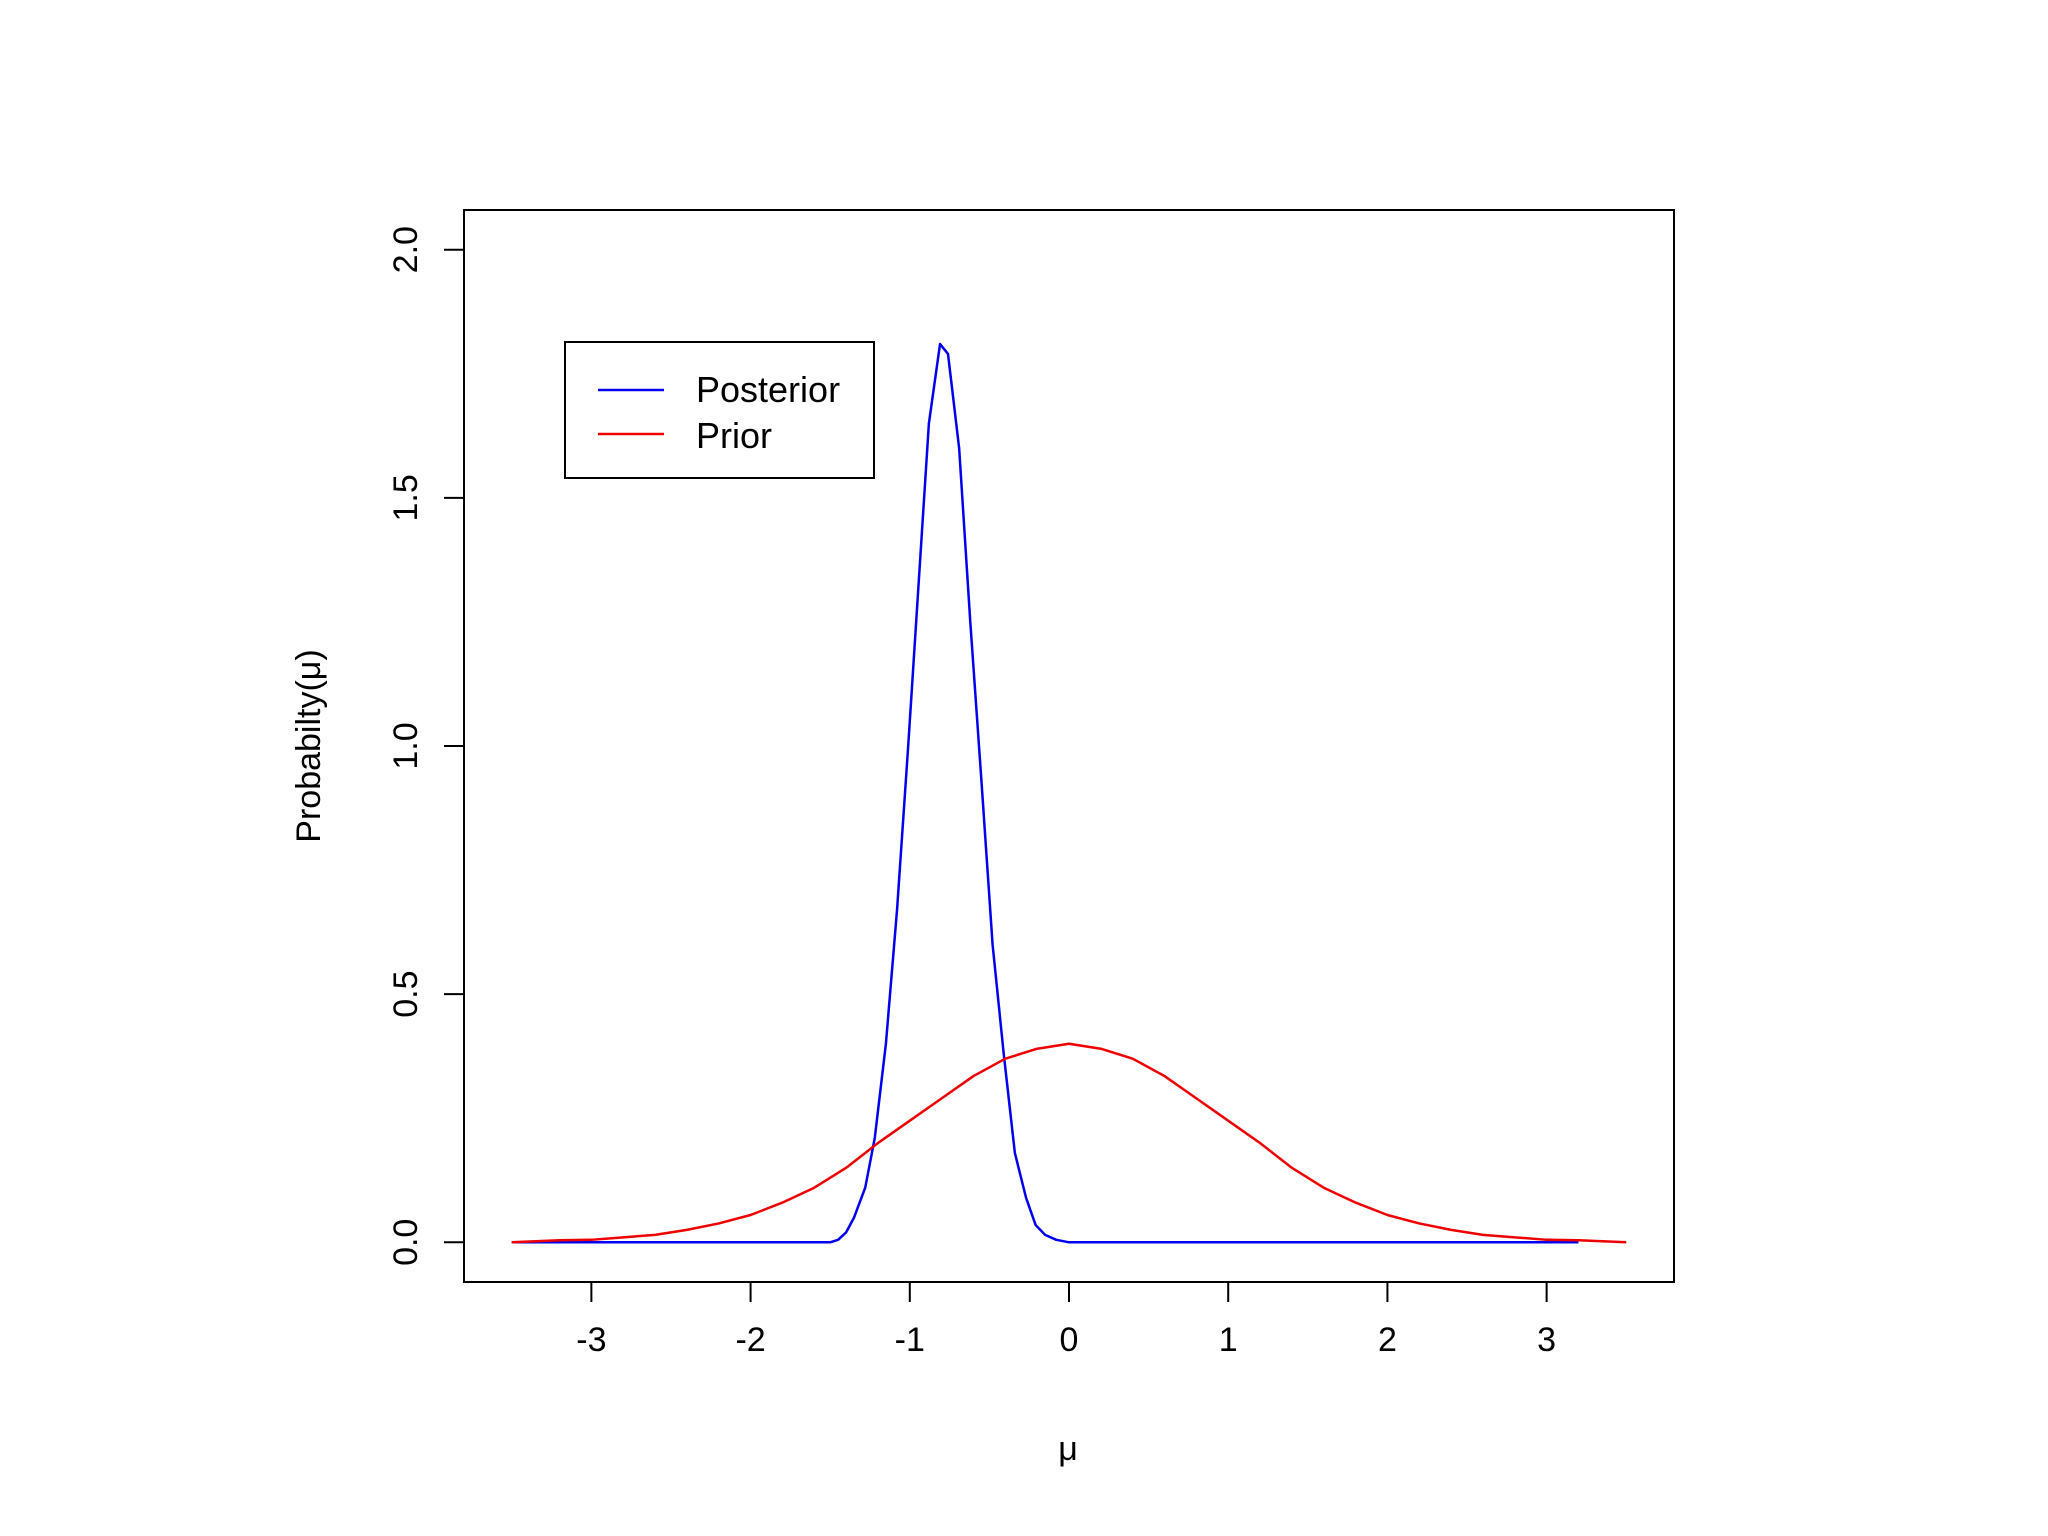 The image size is (2048, 1536). Describe the element at coordinates (910, 1340) in the screenshot. I see `x-tick-label: -1` at that location.